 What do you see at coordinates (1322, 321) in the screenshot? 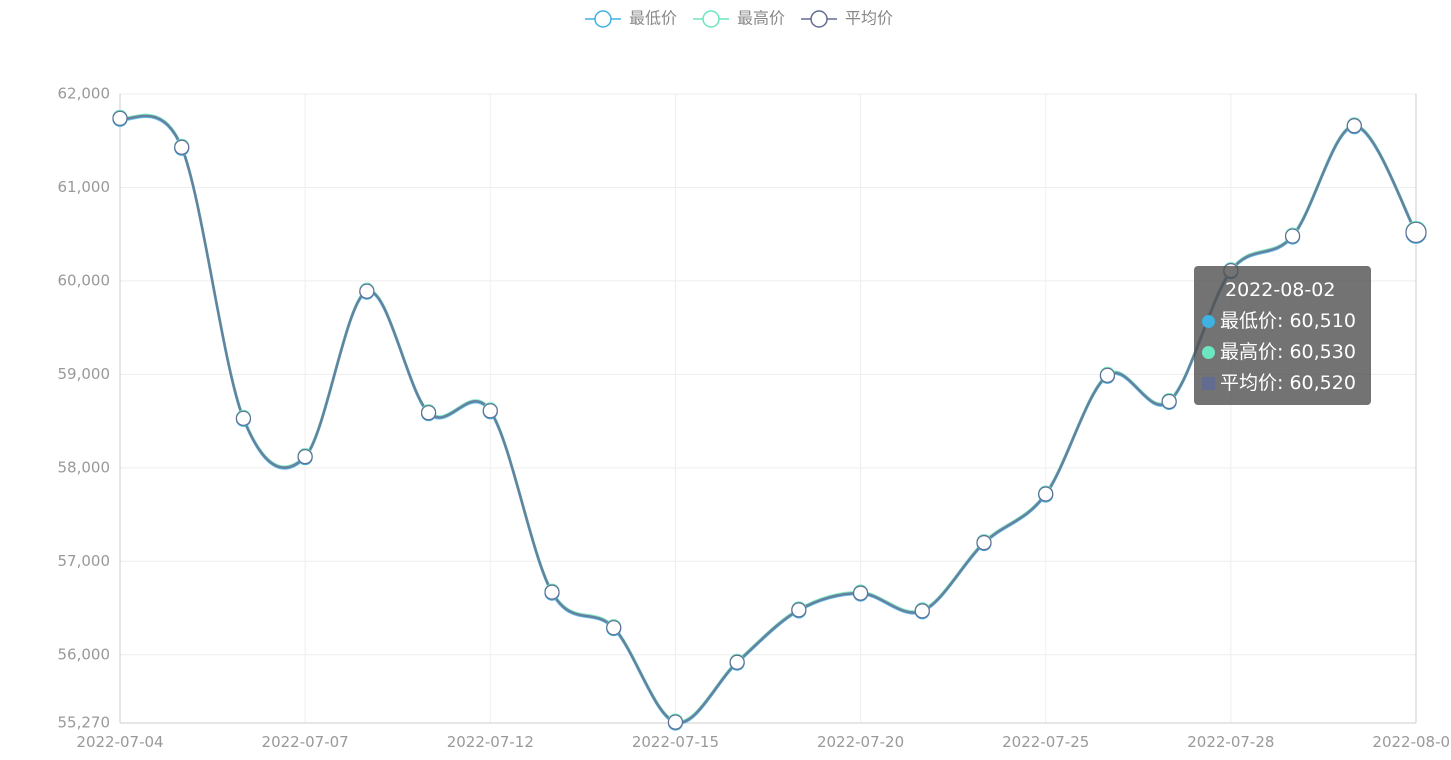
I see `tooltip-value: 60,510` at bounding box center [1322, 321].